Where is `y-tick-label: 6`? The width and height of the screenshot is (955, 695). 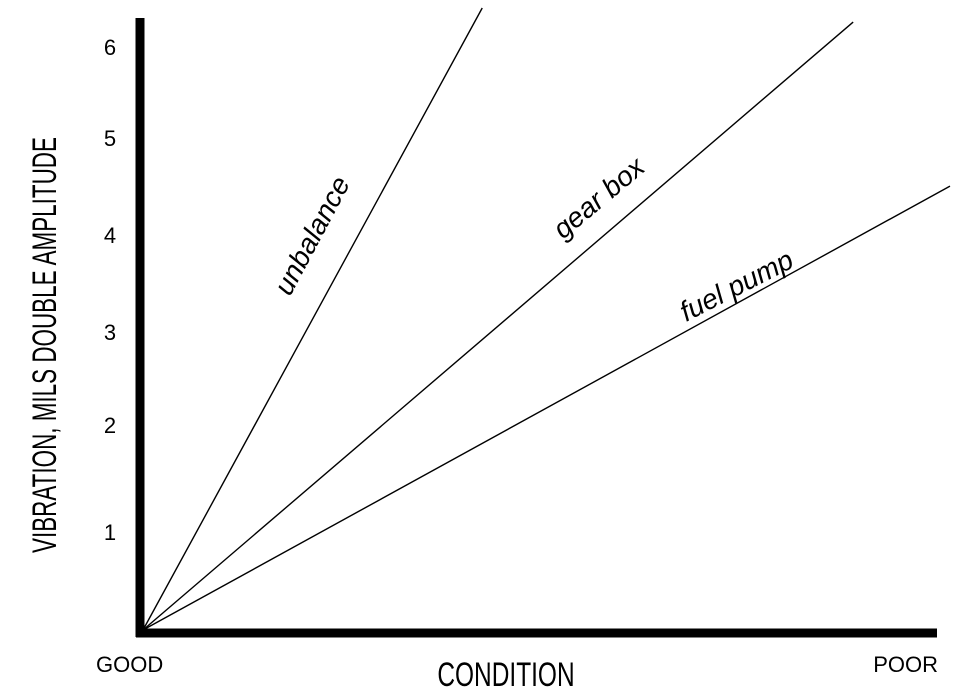
y-tick-label: 6 is located at coordinates (110, 47).